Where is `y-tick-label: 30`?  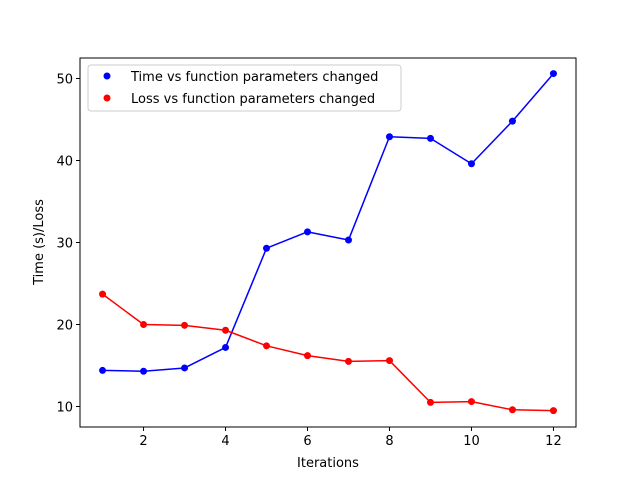
y-tick-label: 30 is located at coordinates (64, 244).